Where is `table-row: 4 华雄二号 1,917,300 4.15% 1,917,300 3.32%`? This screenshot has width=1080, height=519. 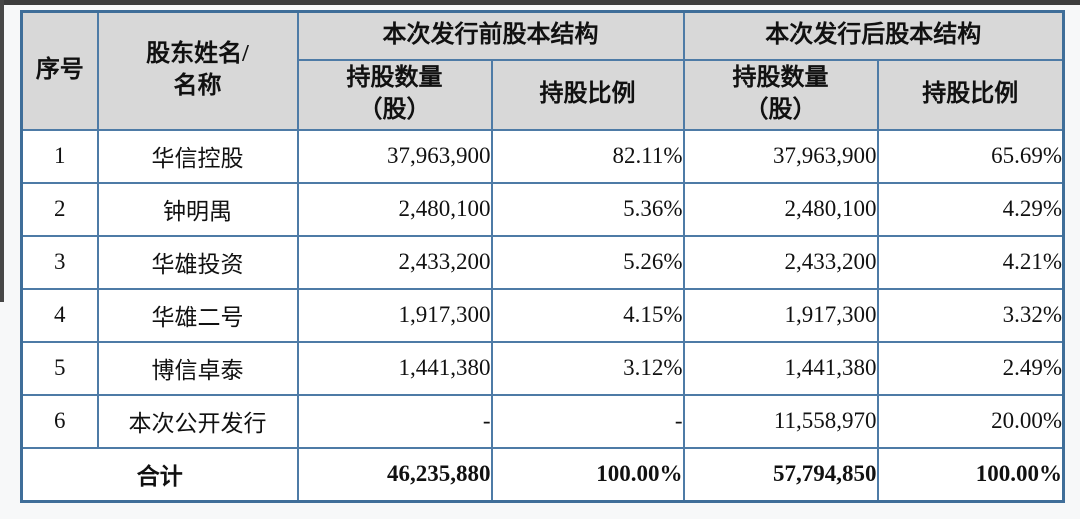
table-row: 4 华雄二号 1,917,300 4.15% 1,917,300 3.32% is located at coordinates (542, 315).